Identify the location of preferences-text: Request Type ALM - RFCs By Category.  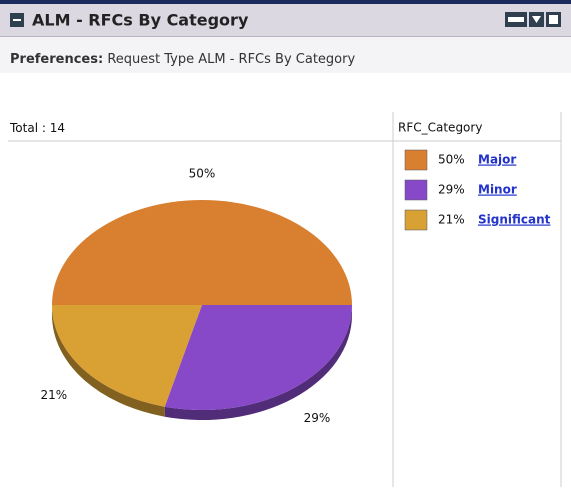
(231, 59).